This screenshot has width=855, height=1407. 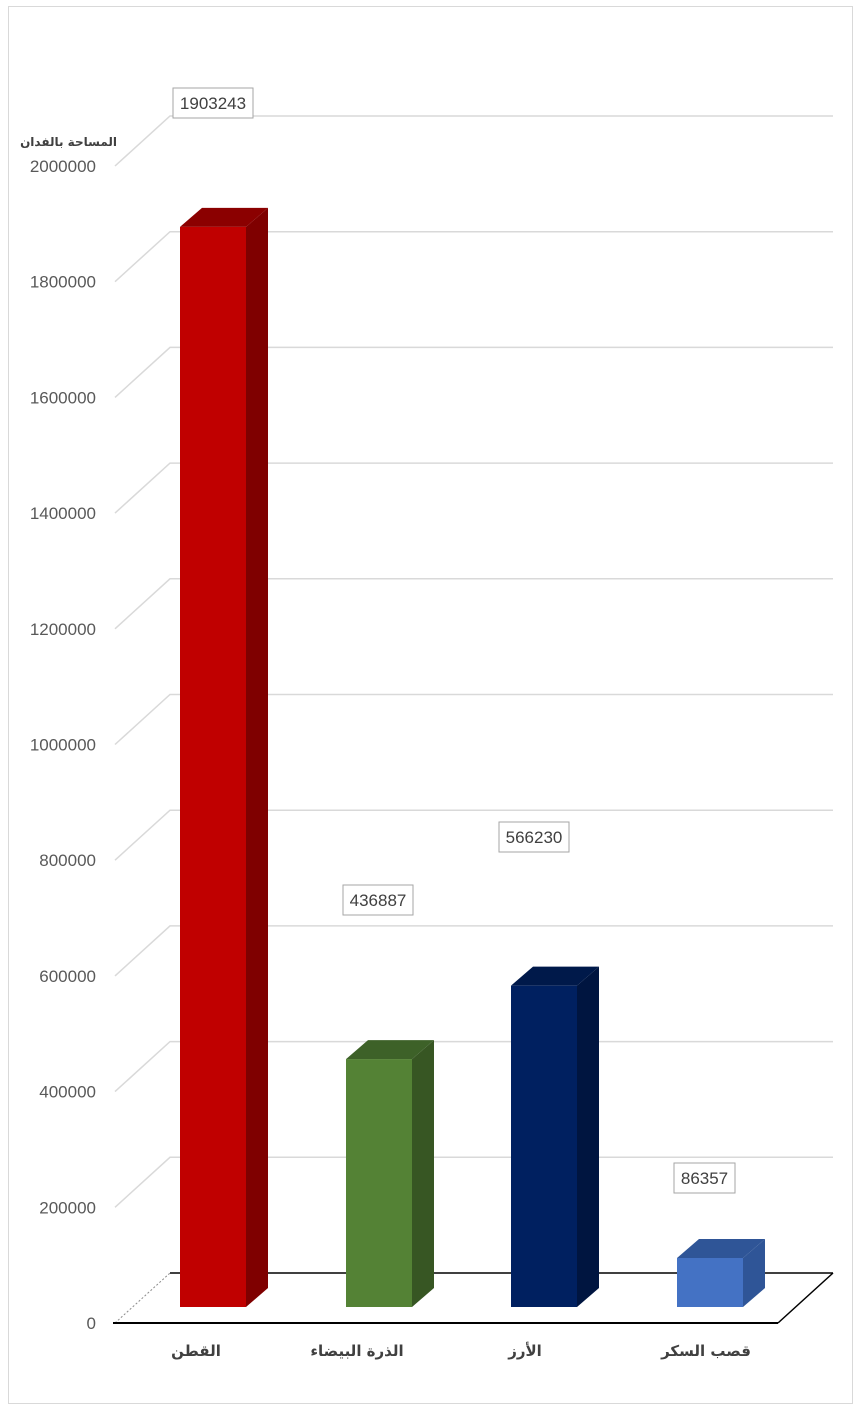 I want to click on data-label: 436887, so click(x=378, y=900).